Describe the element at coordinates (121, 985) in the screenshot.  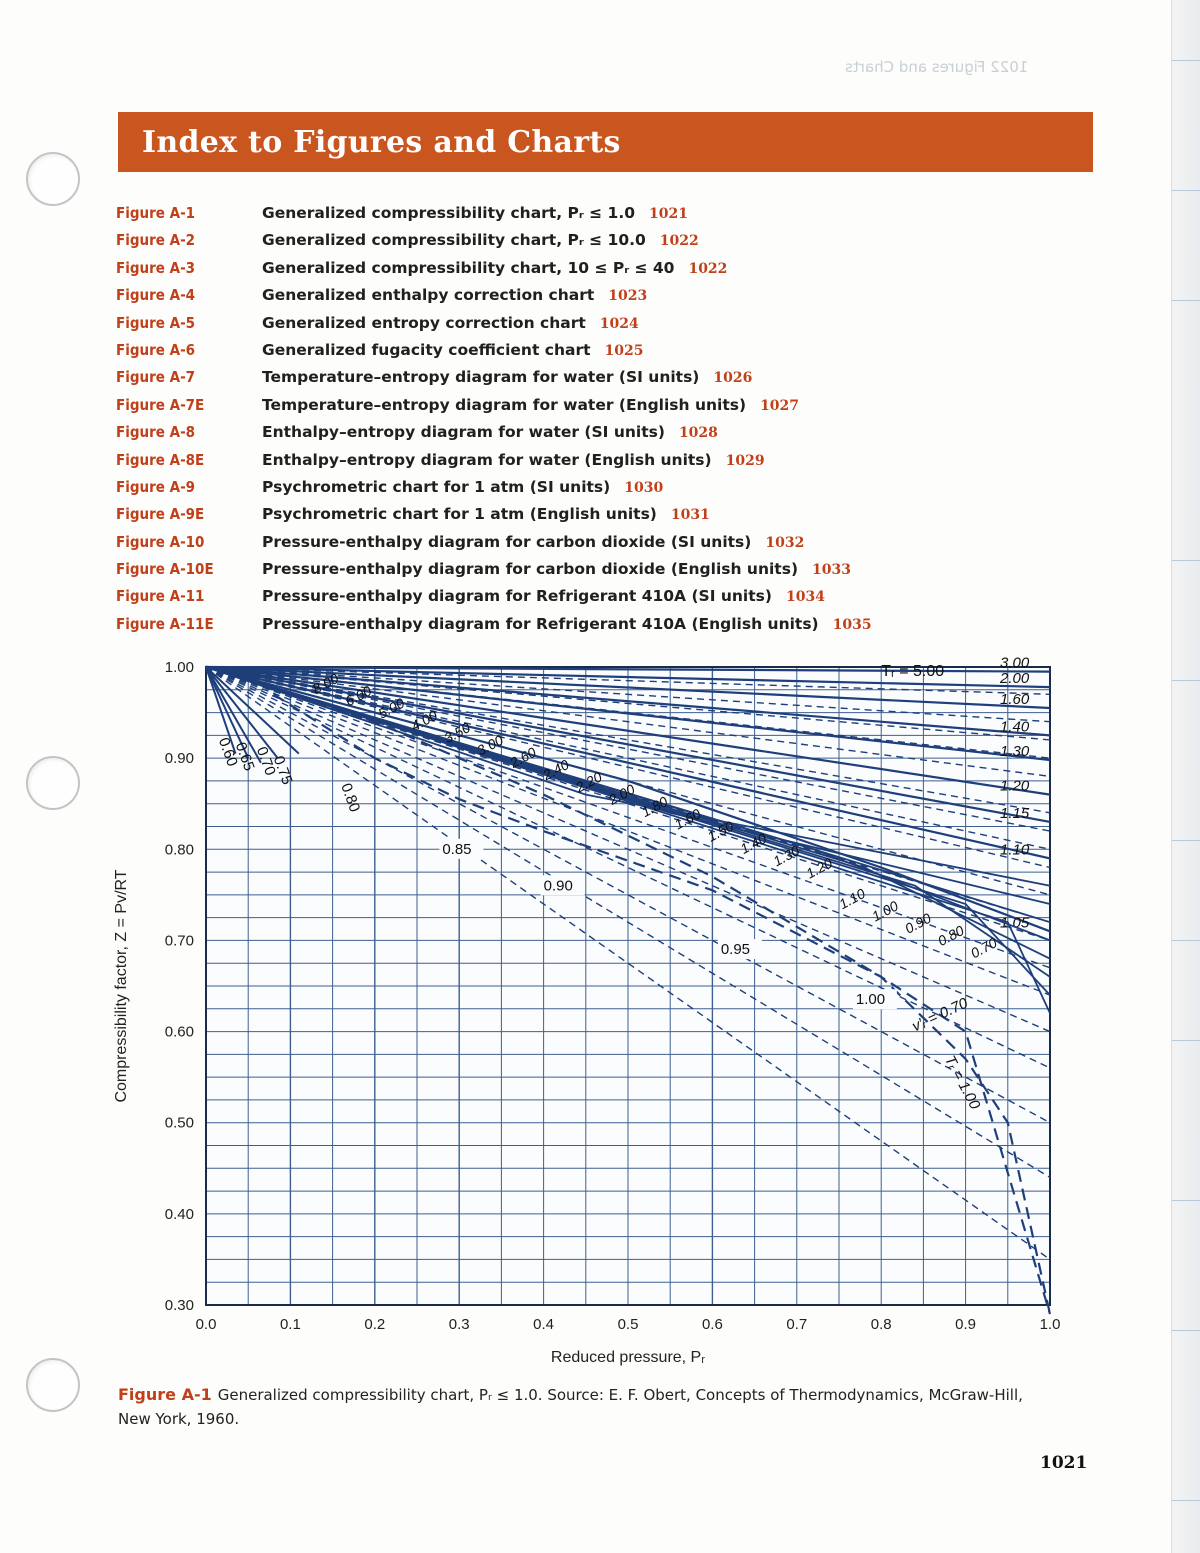
I see `y-axis-label: Compressibility factor, Z = Pv/RT` at that location.